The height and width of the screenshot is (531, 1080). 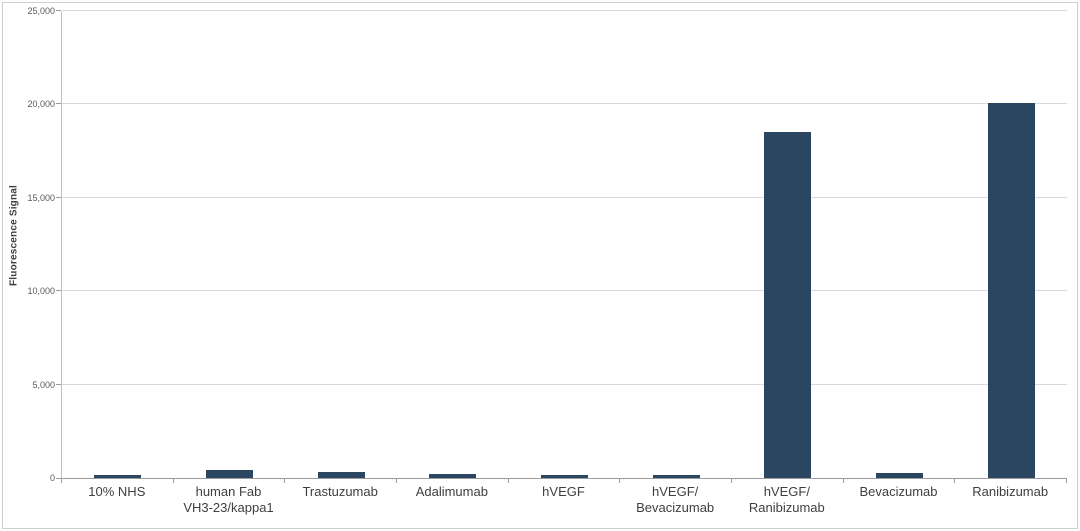 I want to click on y-tick-label: 15,000, so click(x=41, y=197).